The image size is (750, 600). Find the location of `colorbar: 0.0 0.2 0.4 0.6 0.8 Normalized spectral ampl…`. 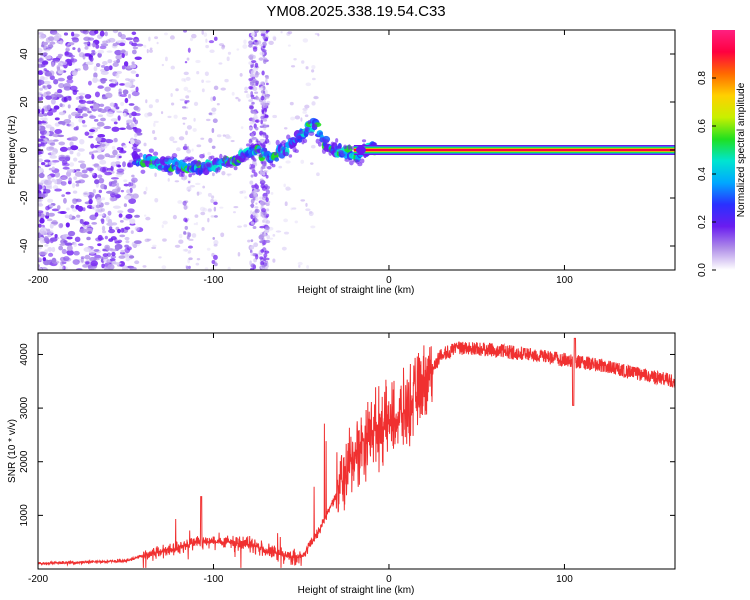

colorbar: 0.0 0.2 0.4 0.6 0.8 Normalized spectral ampl… is located at coordinates (722, 153).